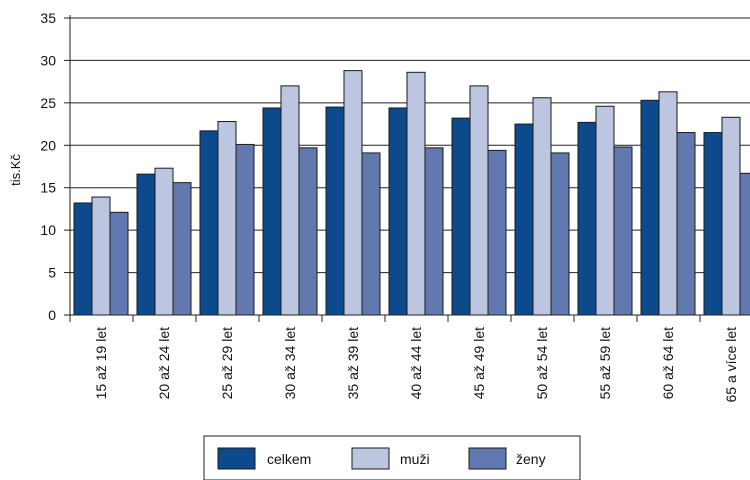  What do you see at coordinates (370, 458) in the screenshot?
I see `legend-swatch-muži` at bounding box center [370, 458].